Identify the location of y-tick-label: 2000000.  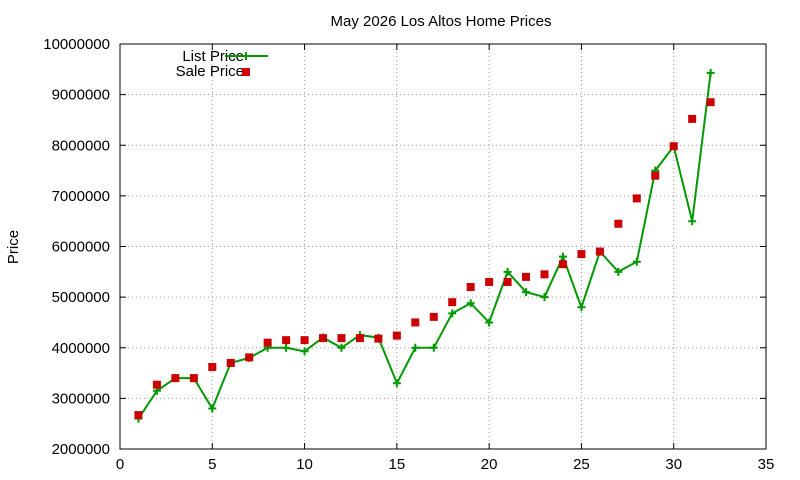
(81, 449).